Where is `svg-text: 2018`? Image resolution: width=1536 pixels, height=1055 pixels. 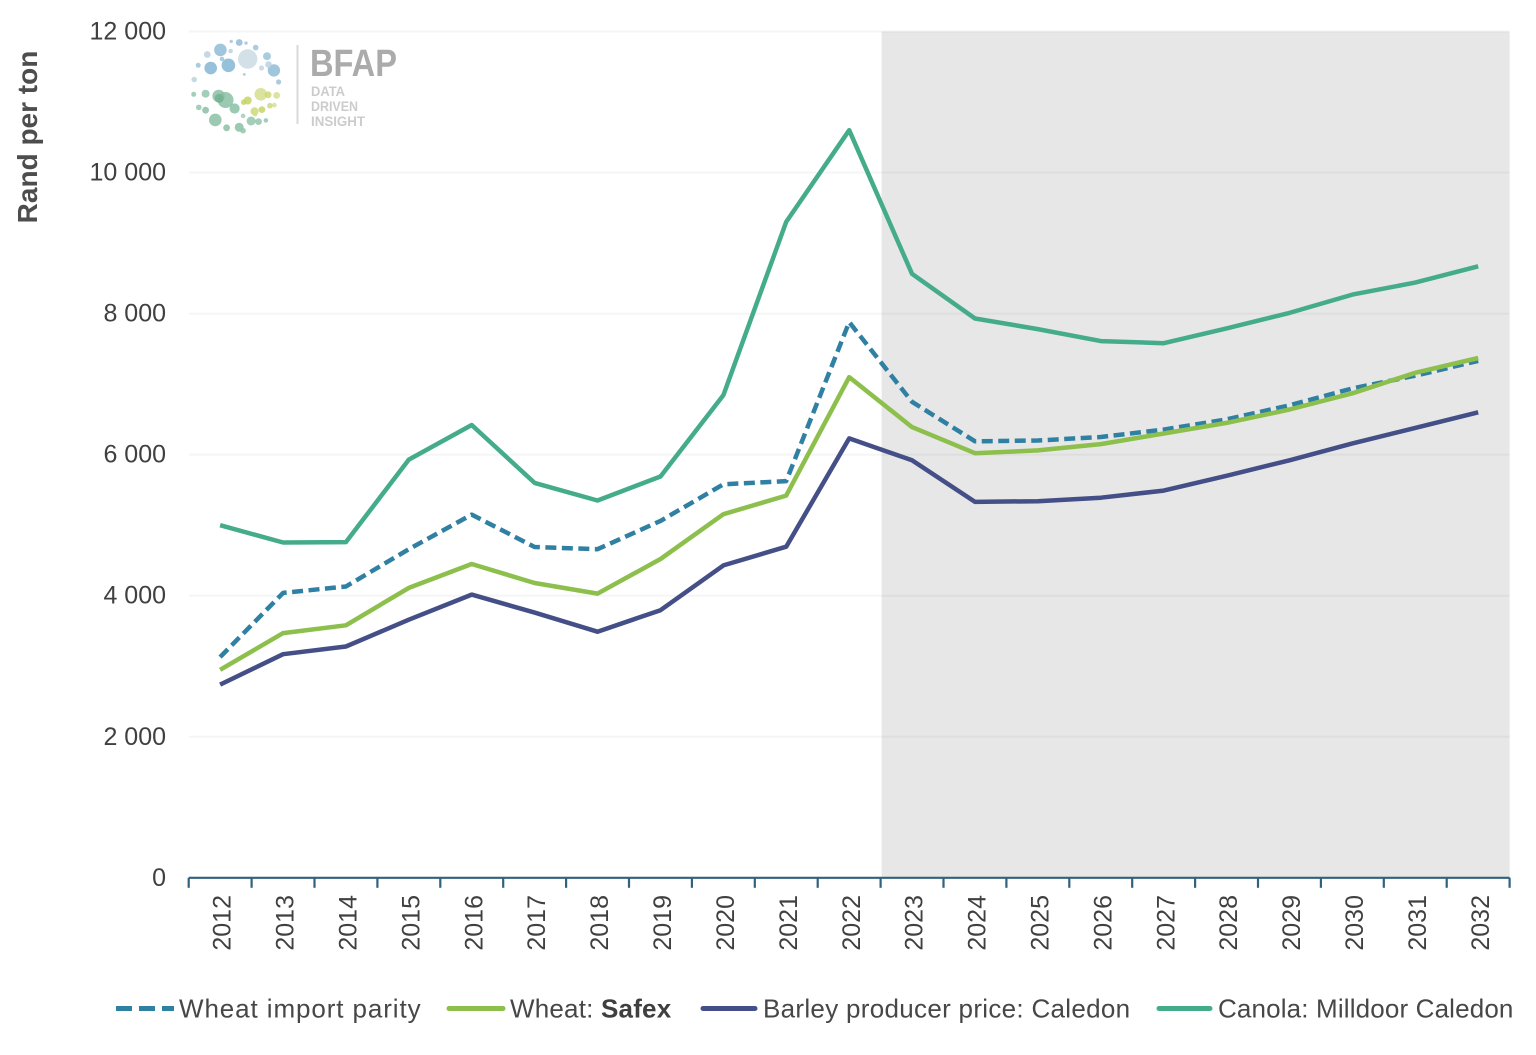
svg-text: 2018 is located at coordinates (600, 923).